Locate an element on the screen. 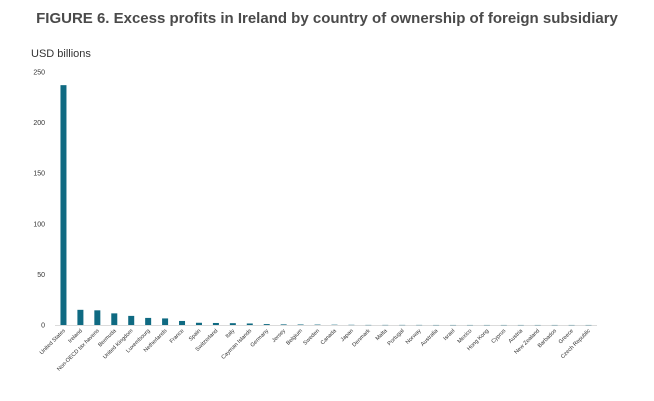 This screenshot has height=401, width=654. y-tick-label: 0 is located at coordinates (43, 326).